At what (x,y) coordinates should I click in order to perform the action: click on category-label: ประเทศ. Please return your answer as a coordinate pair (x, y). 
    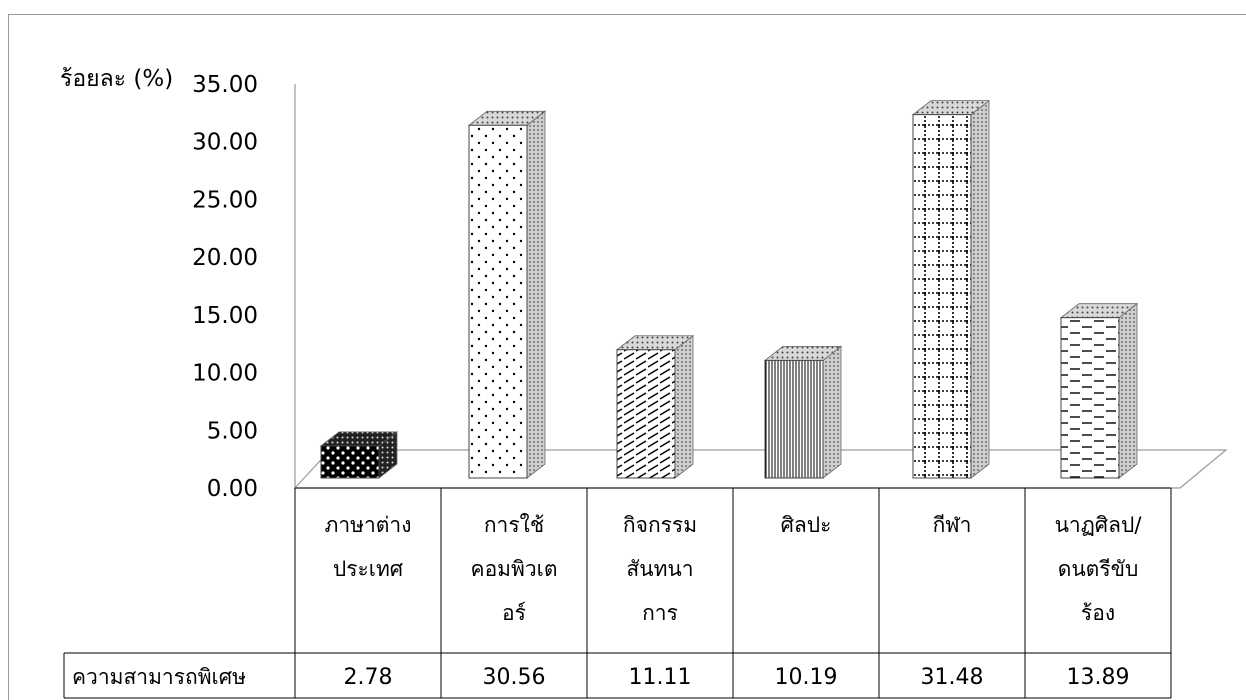
    Looking at the image, I should click on (368, 569).